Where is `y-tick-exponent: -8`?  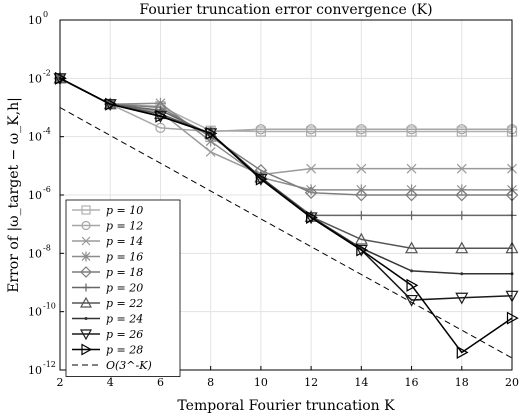
y-tick-exponent: -8 is located at coordinates (47, 247).